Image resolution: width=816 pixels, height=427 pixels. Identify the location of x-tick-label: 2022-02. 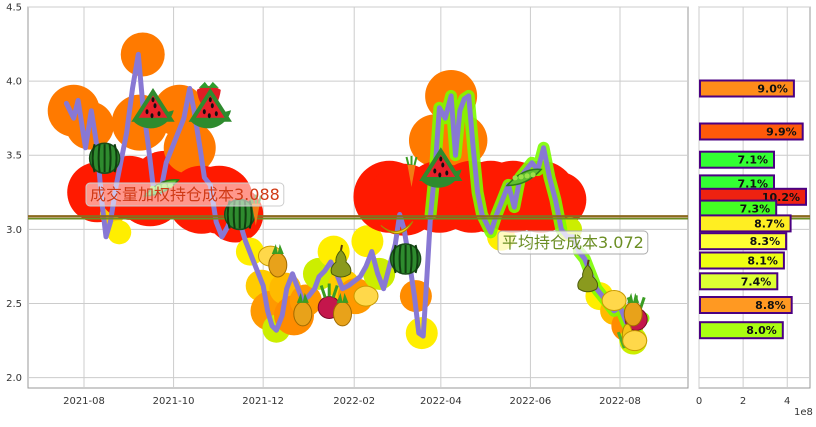
(354, 401).